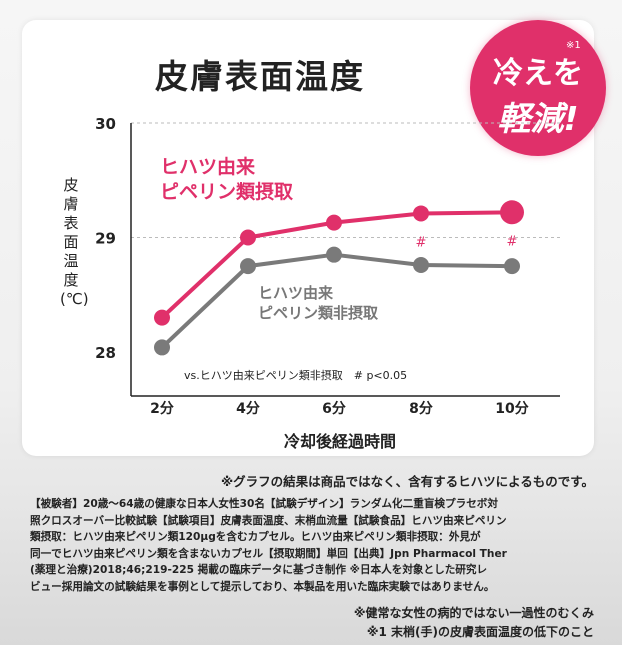 The height and width of the screenshot is (645, 622). I want to click on badge-line1: 冷えを, so click(538, 73).